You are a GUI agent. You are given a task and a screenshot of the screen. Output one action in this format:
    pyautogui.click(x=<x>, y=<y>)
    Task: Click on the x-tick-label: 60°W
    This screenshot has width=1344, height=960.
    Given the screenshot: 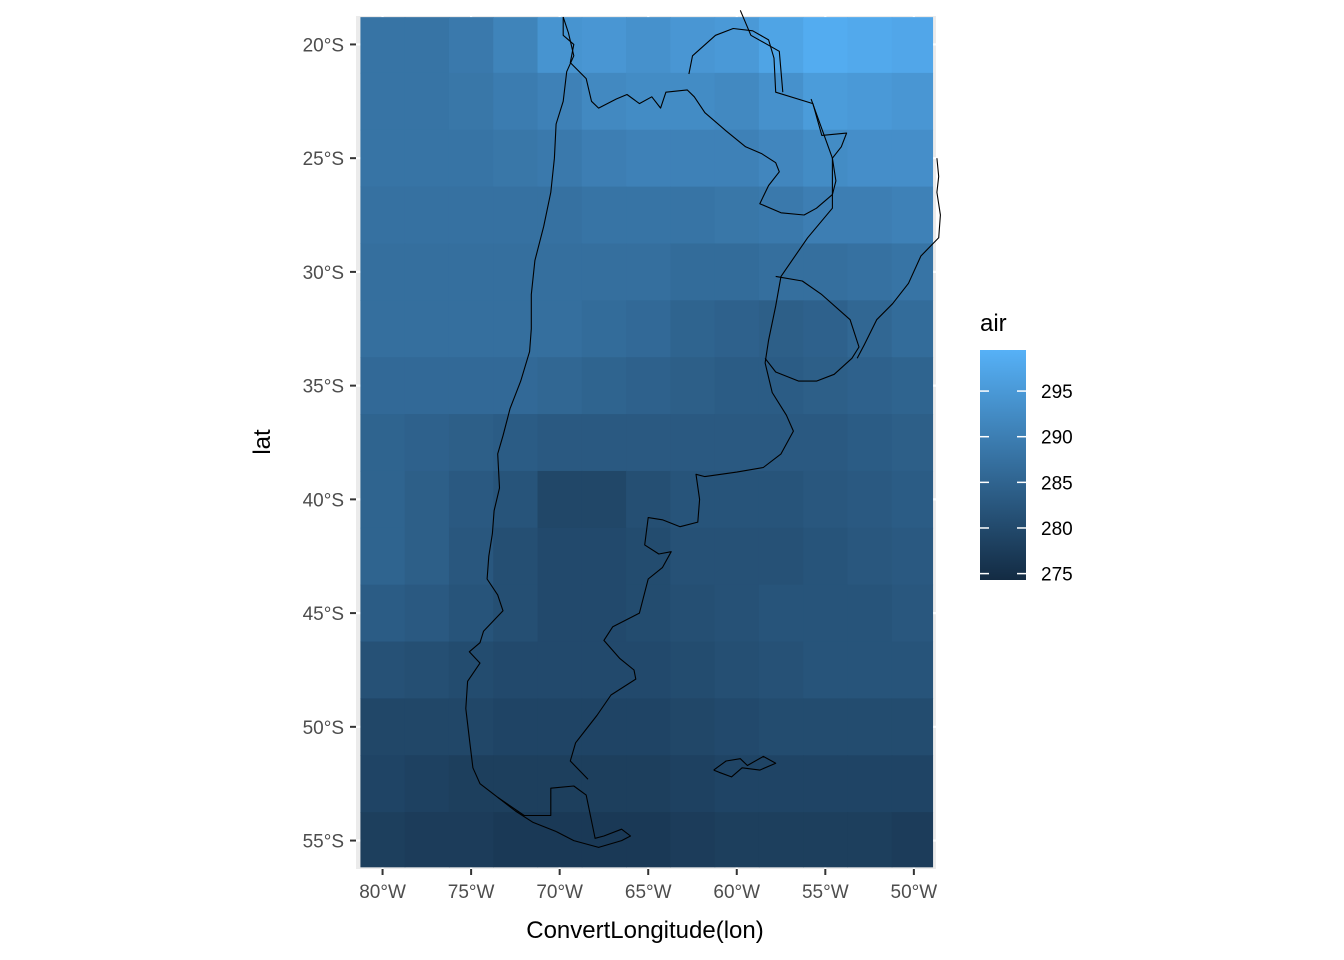 What is the action you would take?
    pyautogui.click(x=736, y=892)
    